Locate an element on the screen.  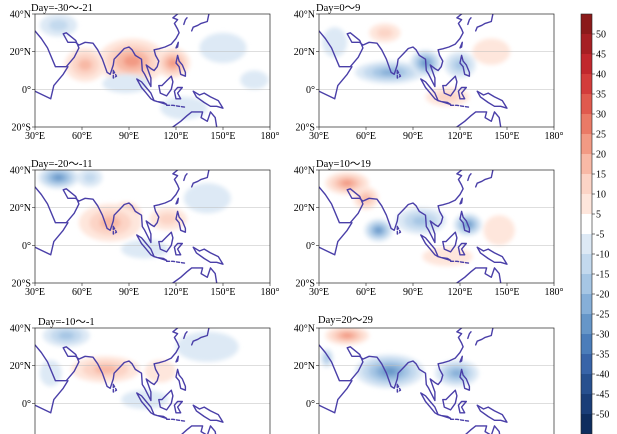
panel-title: Day=20～29 is located at coordinates (345, 320).